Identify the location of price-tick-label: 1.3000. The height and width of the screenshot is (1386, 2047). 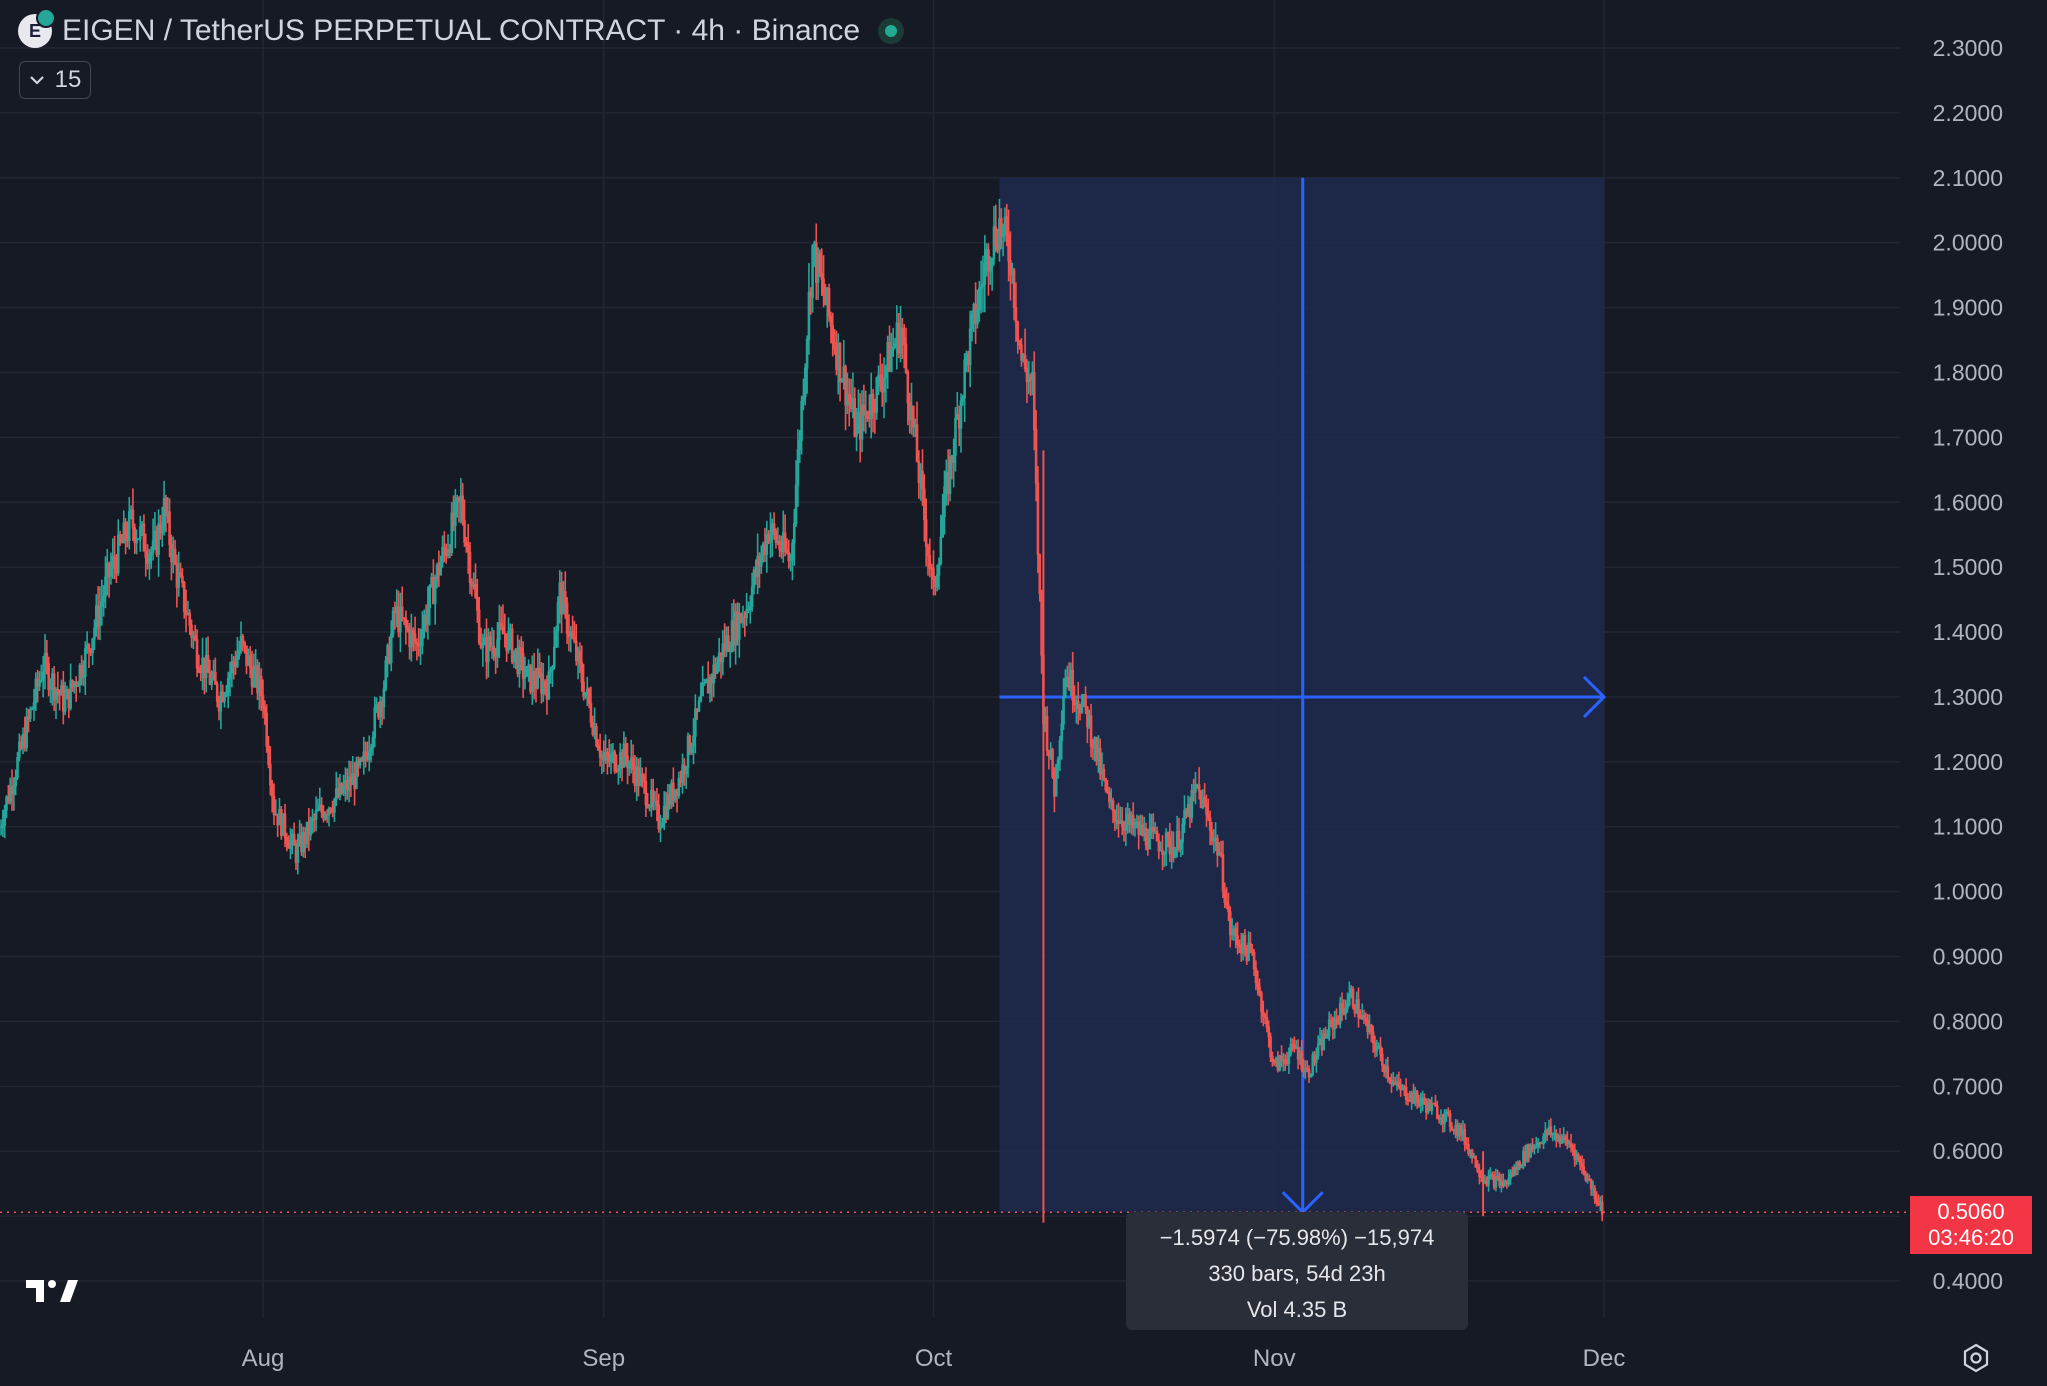
(1968, 697).